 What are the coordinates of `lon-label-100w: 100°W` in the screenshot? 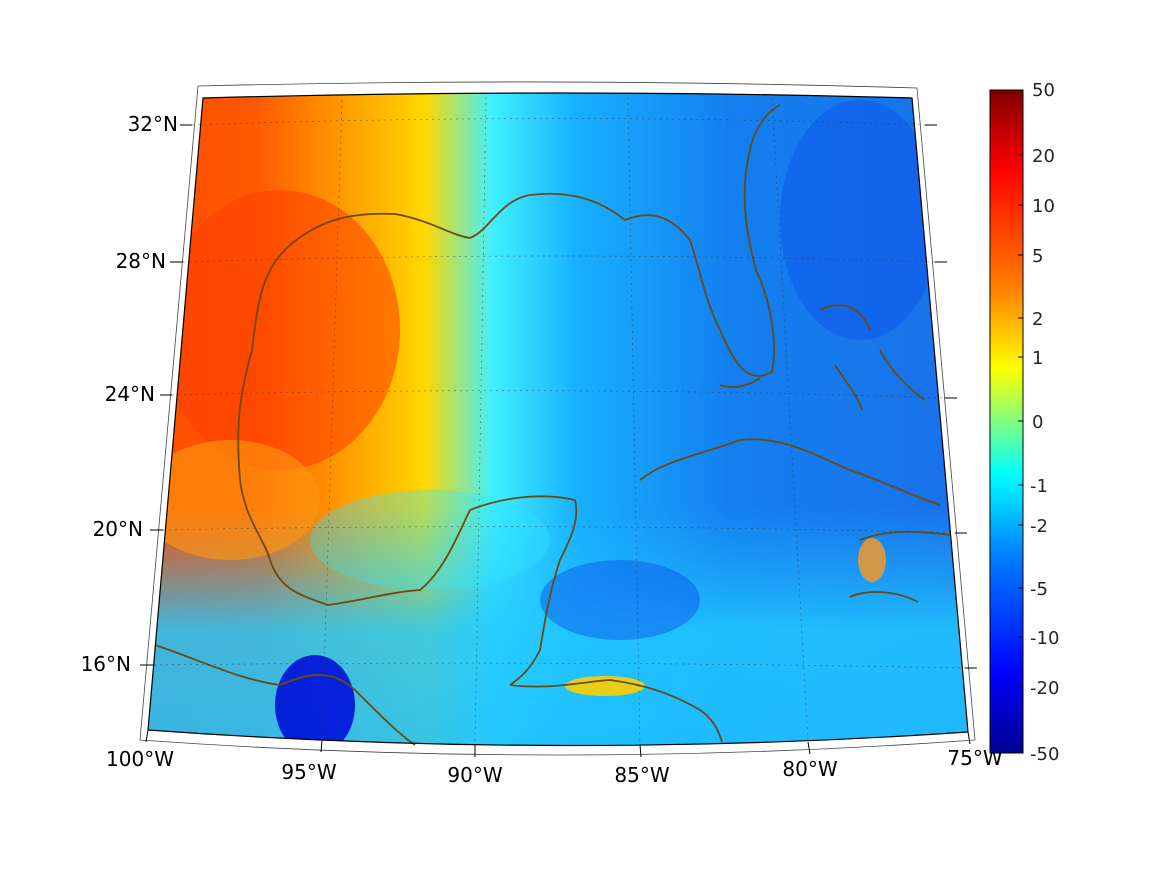 It's located at (140, 759).